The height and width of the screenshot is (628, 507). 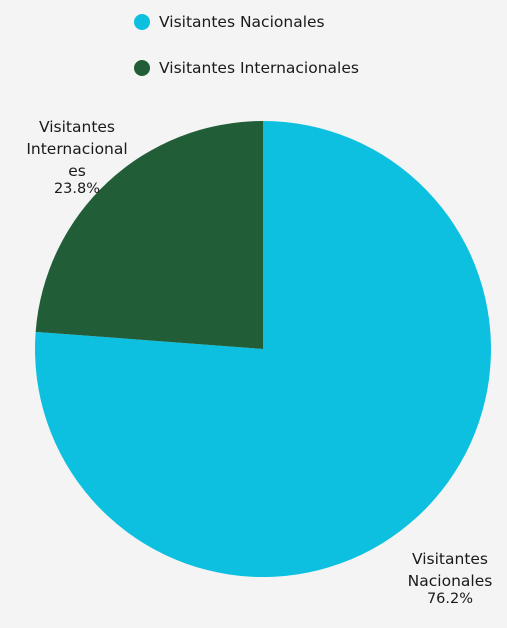 I want to click on legend-item-visitantes-nacionales: Visitantes Nacionales, so click(x=229, y=22).